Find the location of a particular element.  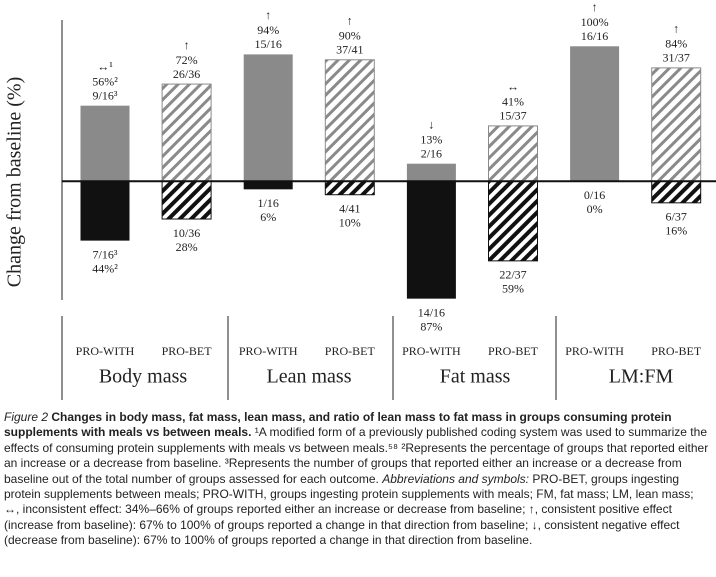

count-label: 9/16³ is located at coordinates (105, 95).